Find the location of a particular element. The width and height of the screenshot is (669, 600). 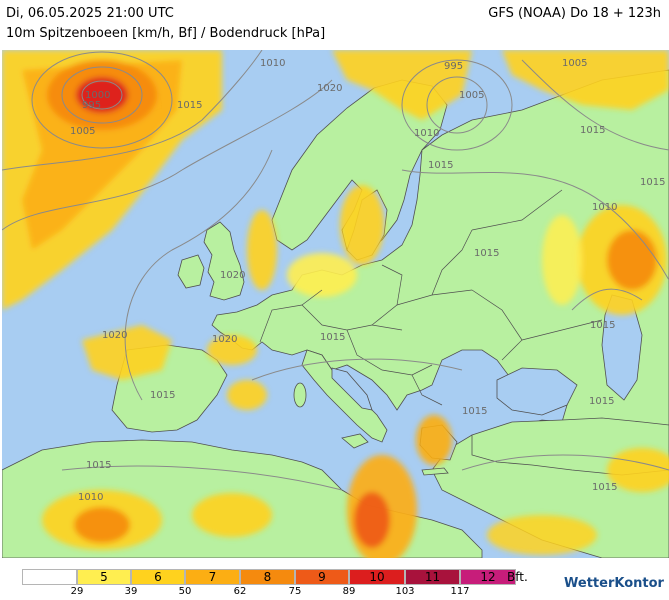

legend-tick: 50 is located at coordinates (185, 591).